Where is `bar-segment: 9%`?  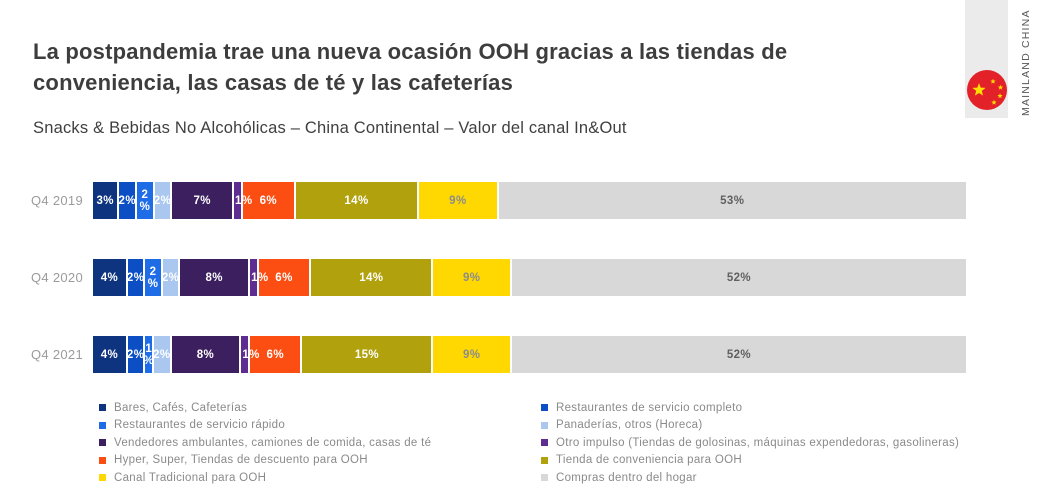
bar-segment: 9% is located at coordinates (472, 277).